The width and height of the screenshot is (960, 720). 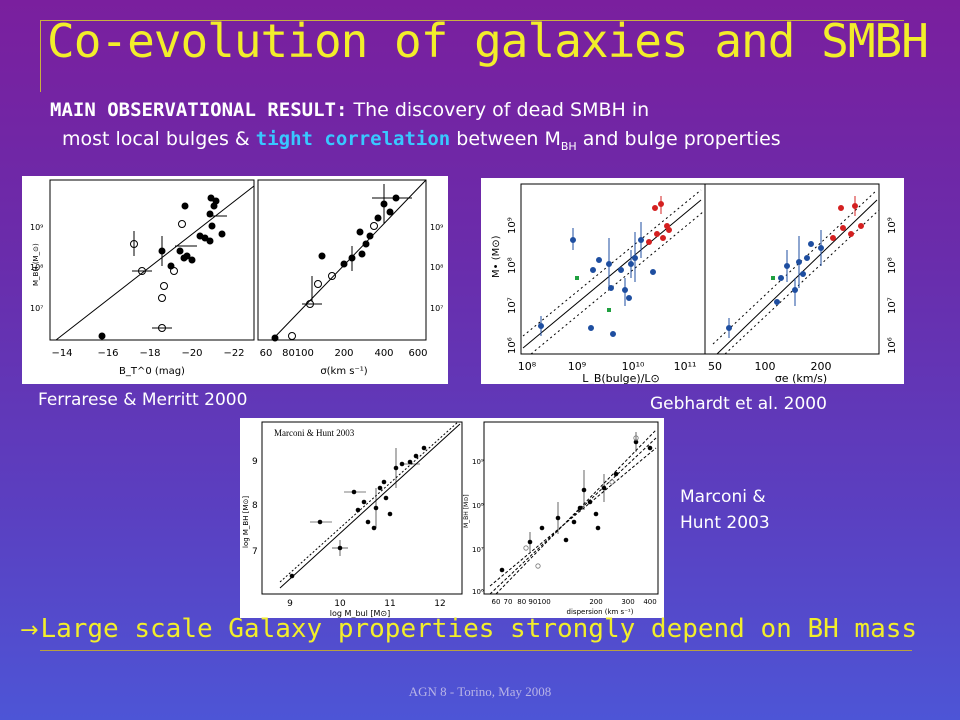 What do you see at coordinates (633, 366) in the screenshot?
I see `gebhardt-xtick: 10¹⁰` at bounding box center [633, 366].